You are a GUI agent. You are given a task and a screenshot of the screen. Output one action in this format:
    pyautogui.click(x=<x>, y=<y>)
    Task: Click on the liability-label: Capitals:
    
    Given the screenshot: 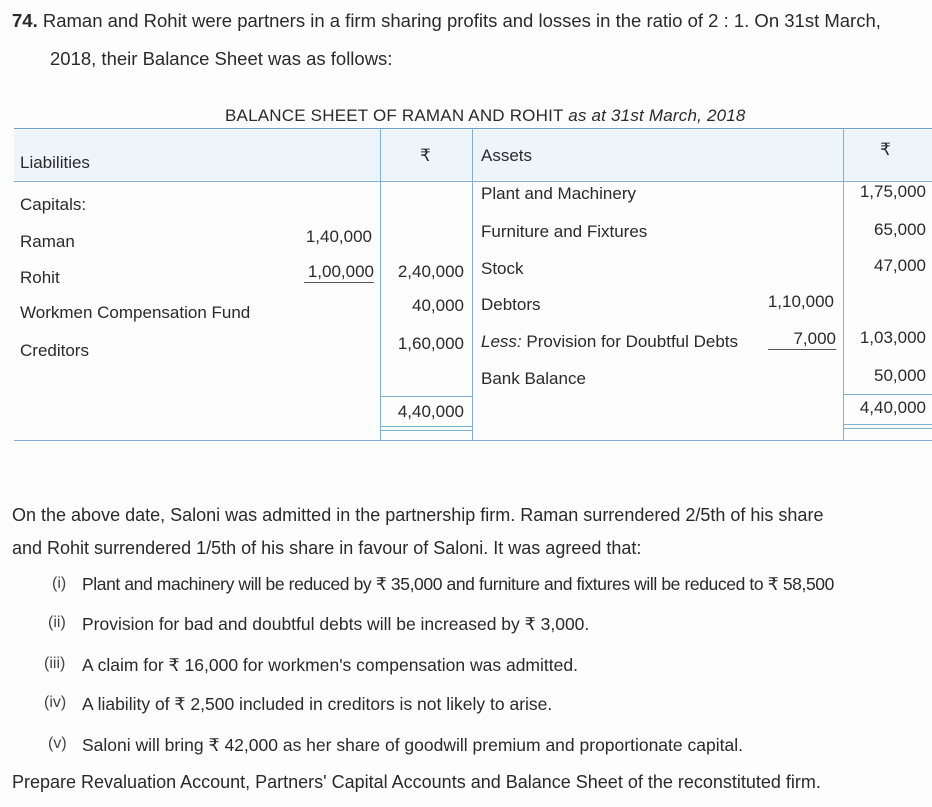 What is the action you would take?
    pyautogui.click(x=53, y=204)
    